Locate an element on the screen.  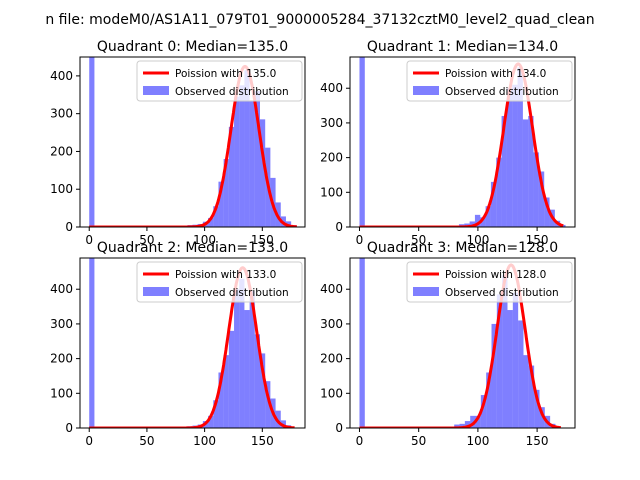
plot-area is located at coordinates (462, 142).